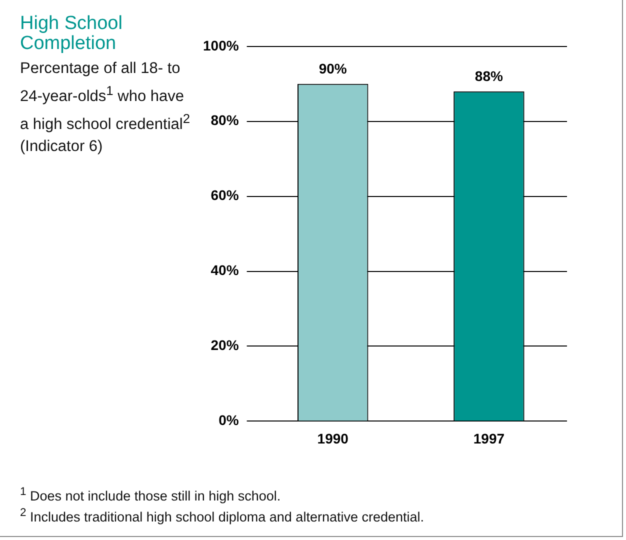  I want to click on x-tick-label: 1997, so click(489, 438).